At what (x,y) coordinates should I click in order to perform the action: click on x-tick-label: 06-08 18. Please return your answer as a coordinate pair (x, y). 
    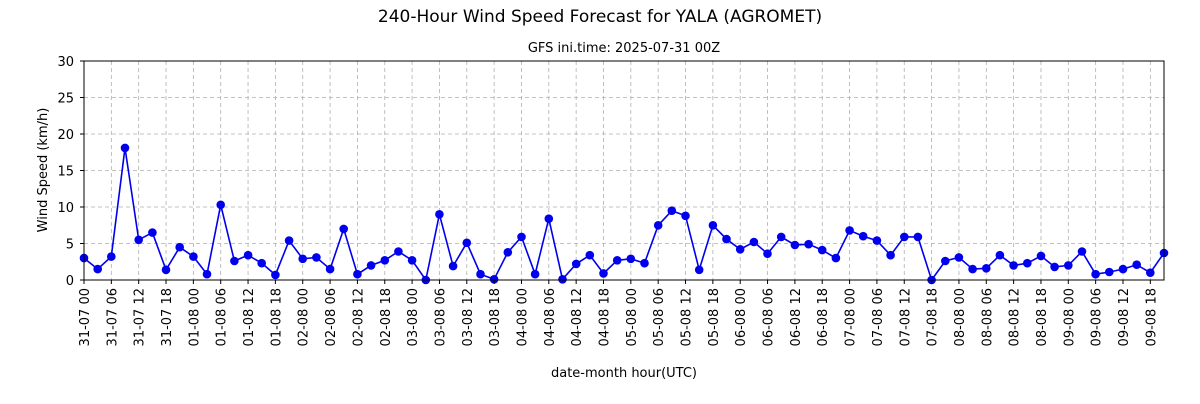
    Looking at the image, I should click on (823, 317).